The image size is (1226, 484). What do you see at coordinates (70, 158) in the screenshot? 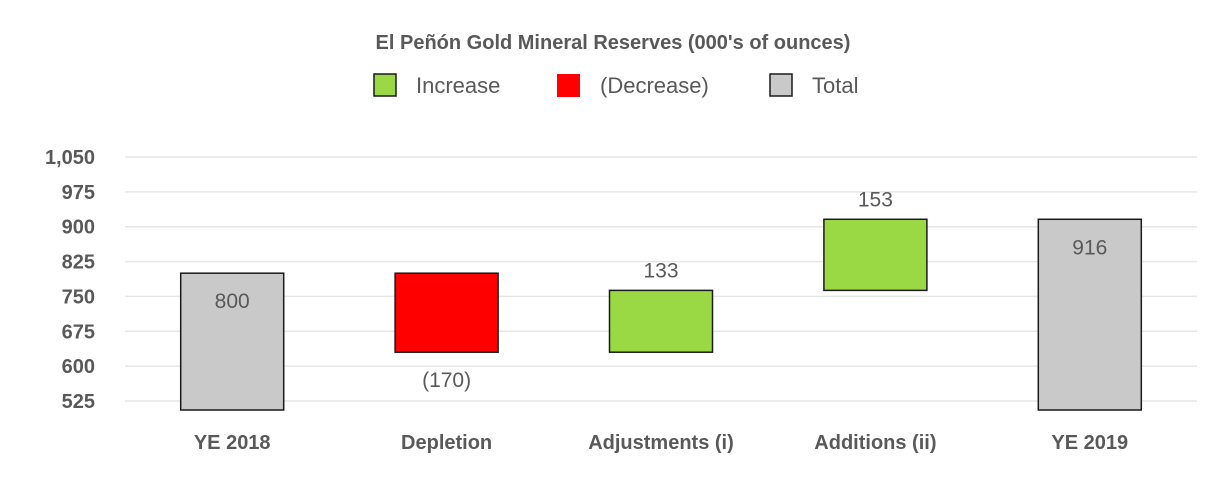
I see `y-tick-label: 1,050` at bounding box center [70, 158].